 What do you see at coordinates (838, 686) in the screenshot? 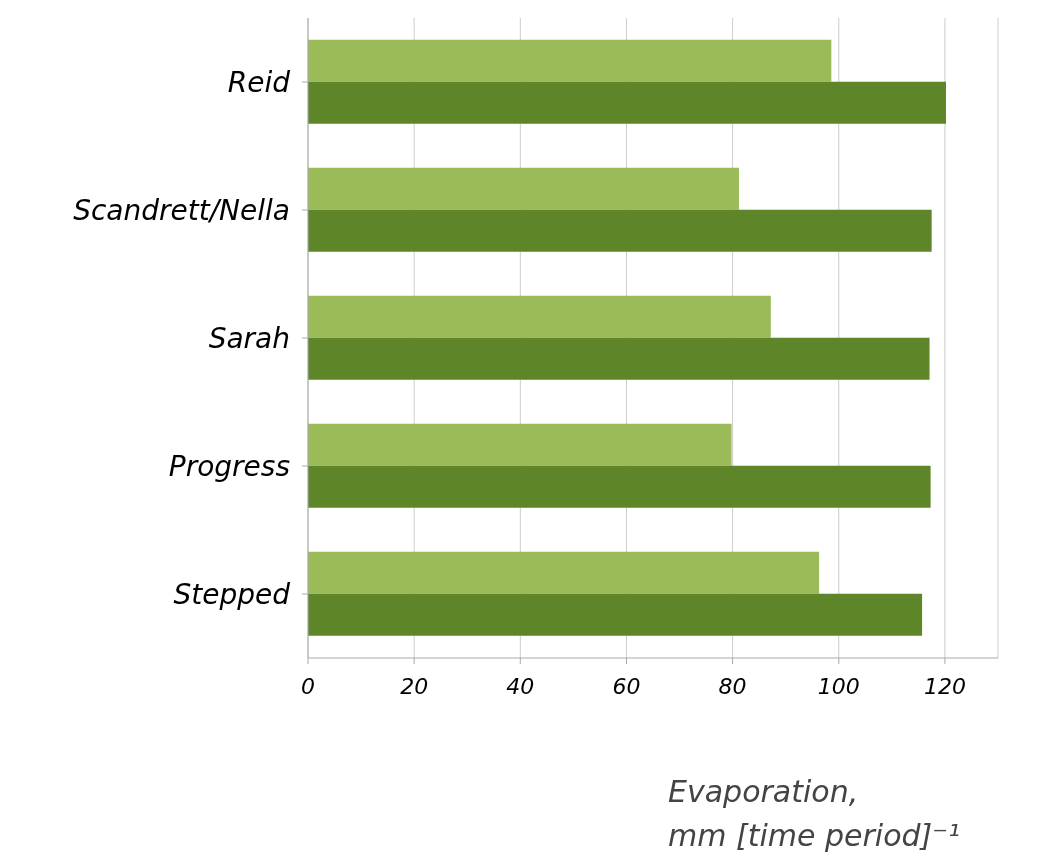
I see `x-tick-label: 100` at bounding box center [838, 686].